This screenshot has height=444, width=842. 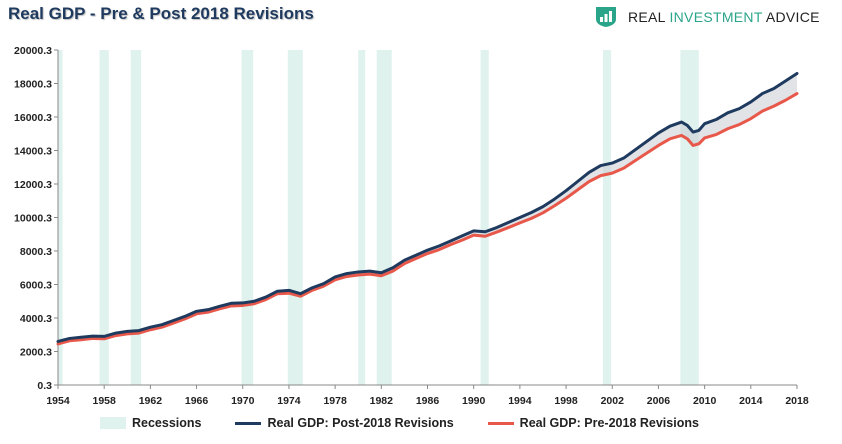 I want to click on x-tick-label: 1966, so click(x=197, y=401).